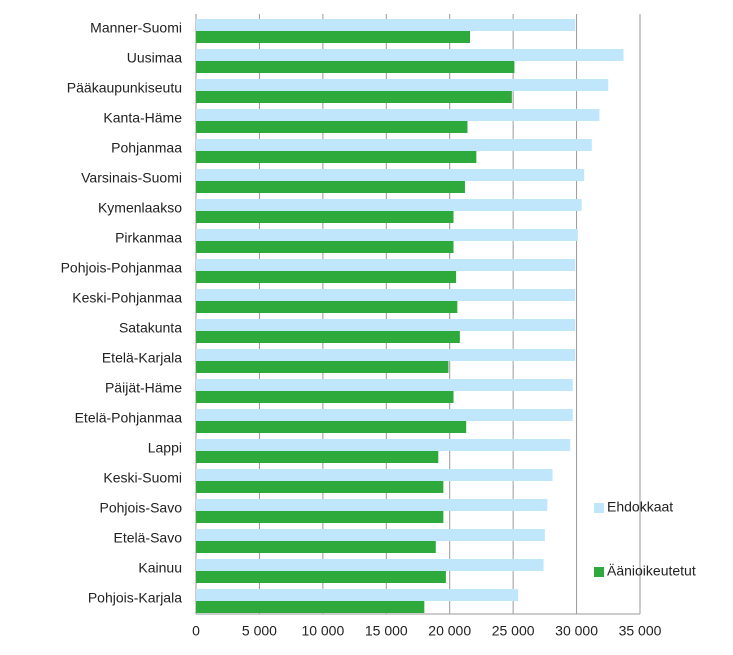 The height and width of the screenshot is (655, 733). I want to click on y-tick-label: Kanta-Häme, so click(142, 118).